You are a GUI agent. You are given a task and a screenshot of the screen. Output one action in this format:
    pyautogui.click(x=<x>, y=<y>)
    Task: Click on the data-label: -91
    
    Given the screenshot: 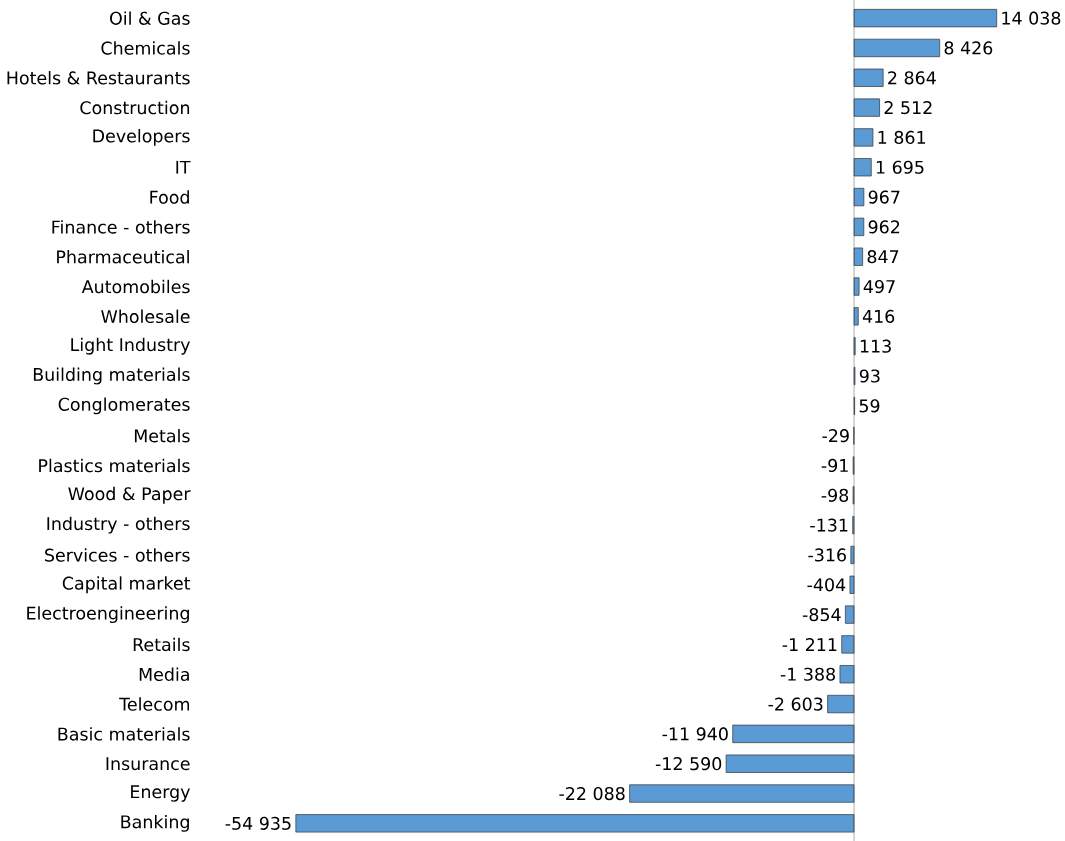 What is the action you would take?
    pyautogui.click(x=834, y=465)
    